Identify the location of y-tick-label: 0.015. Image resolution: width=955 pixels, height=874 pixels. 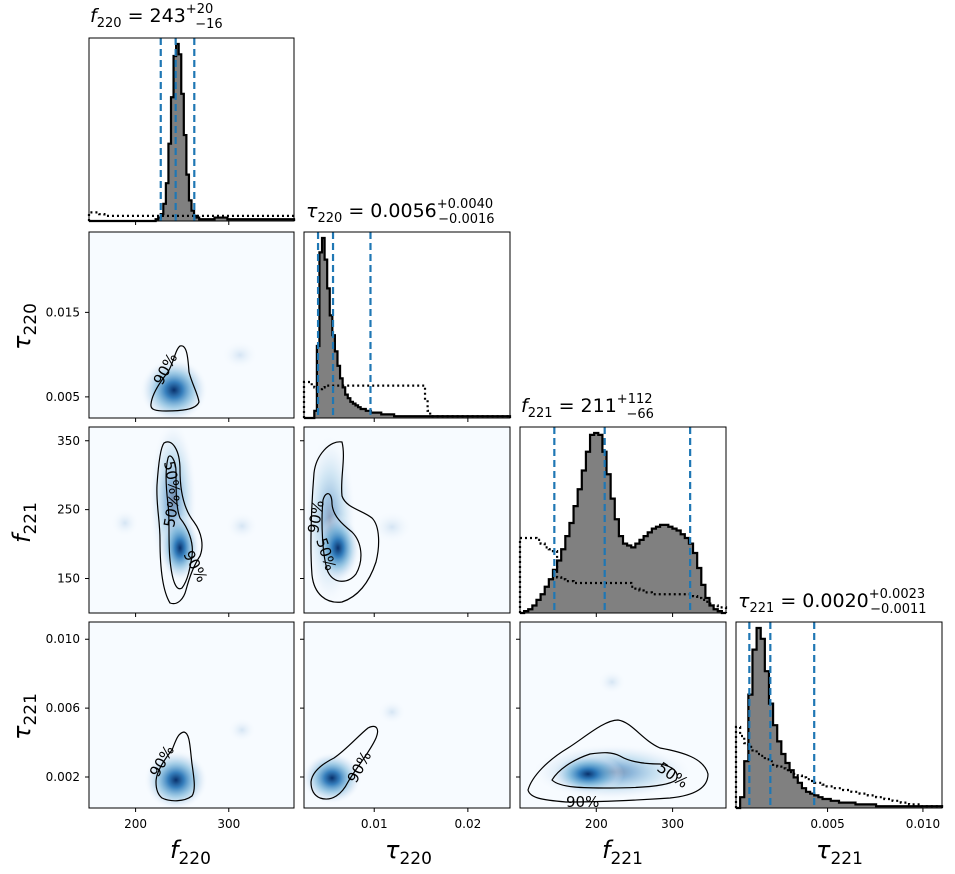
(63, 312).